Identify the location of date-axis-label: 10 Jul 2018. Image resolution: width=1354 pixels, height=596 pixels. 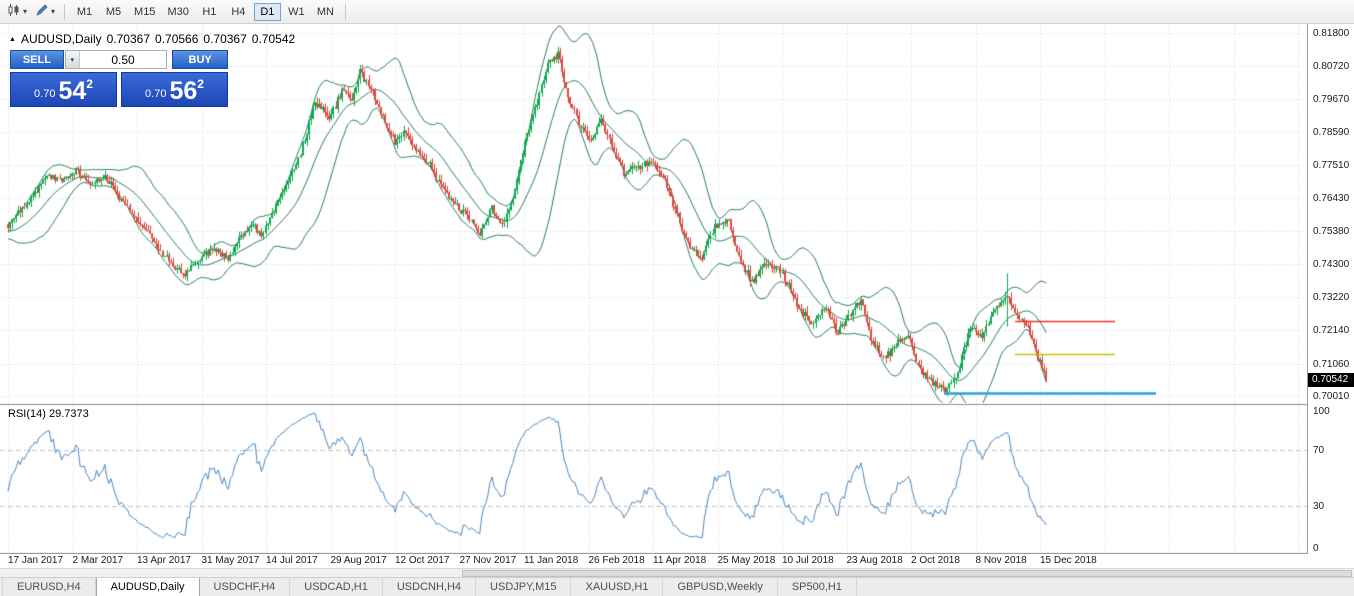
(808, 560).